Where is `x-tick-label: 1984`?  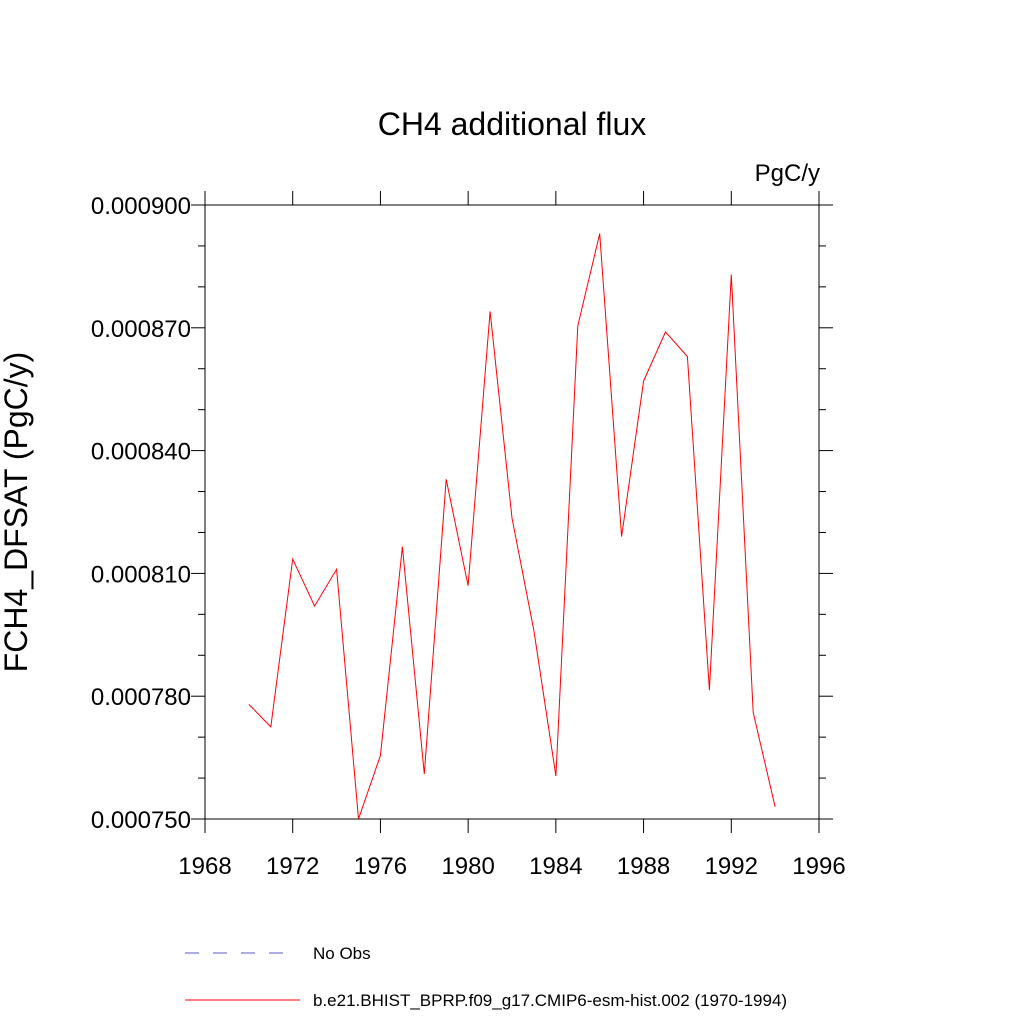 x-tick-label: 1984 is located at coordinates (555, 866).